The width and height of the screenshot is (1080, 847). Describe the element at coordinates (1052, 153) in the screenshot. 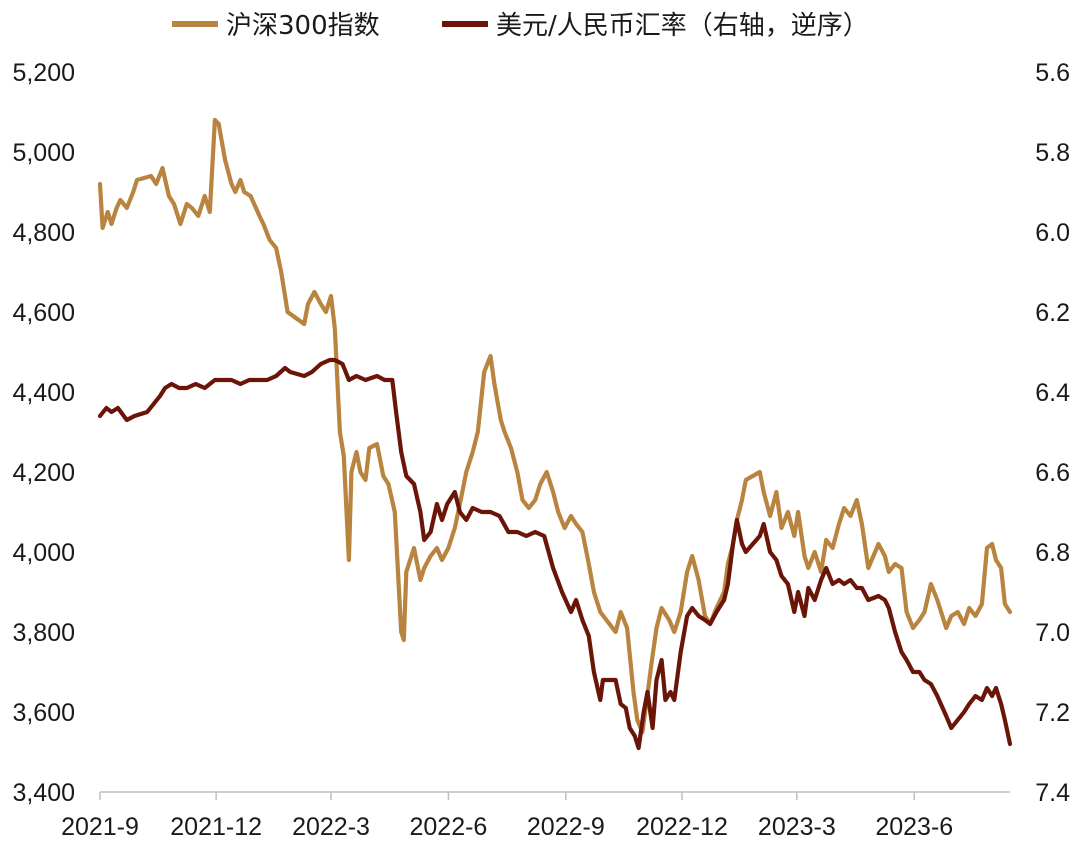

I see `y-right-tick-label: 5.8` at that location.